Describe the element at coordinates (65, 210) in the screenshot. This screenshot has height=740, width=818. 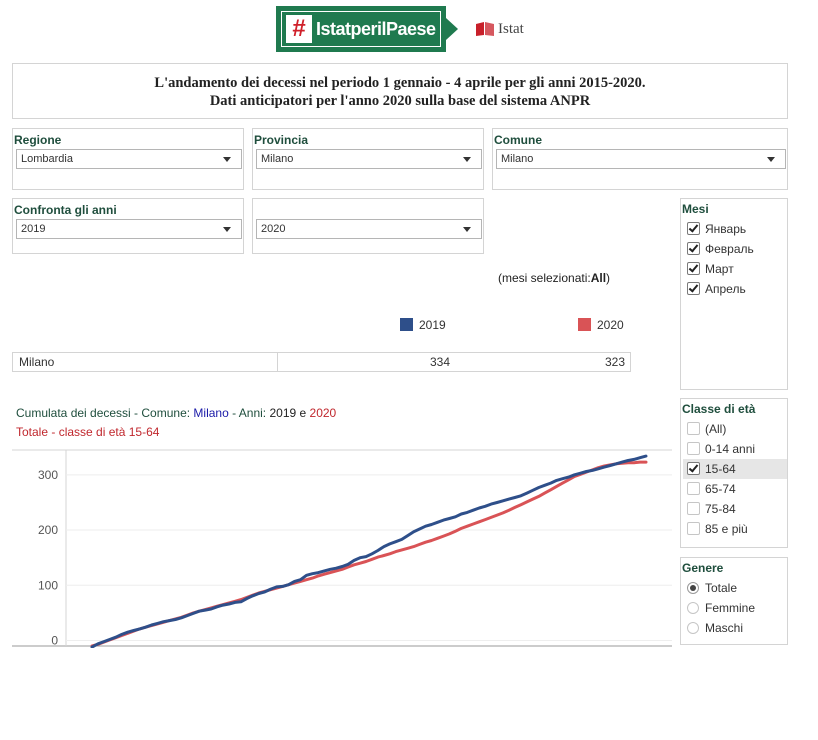
I see `filter-confronta-label: Confronta gli anni` at that location.